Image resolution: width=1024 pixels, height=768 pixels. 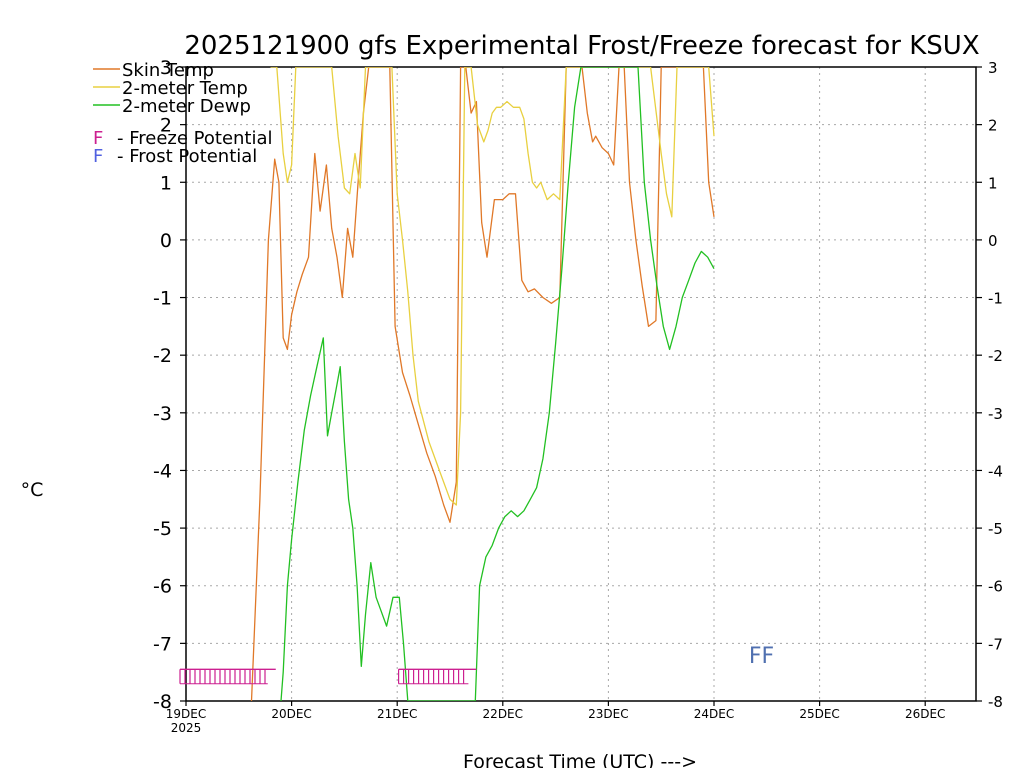 What do you see at coordinates (580, 759) in the screenshot?
I see `x-axis-label: Forecast Time (UTC) --->` at bounding box center [580, 759].